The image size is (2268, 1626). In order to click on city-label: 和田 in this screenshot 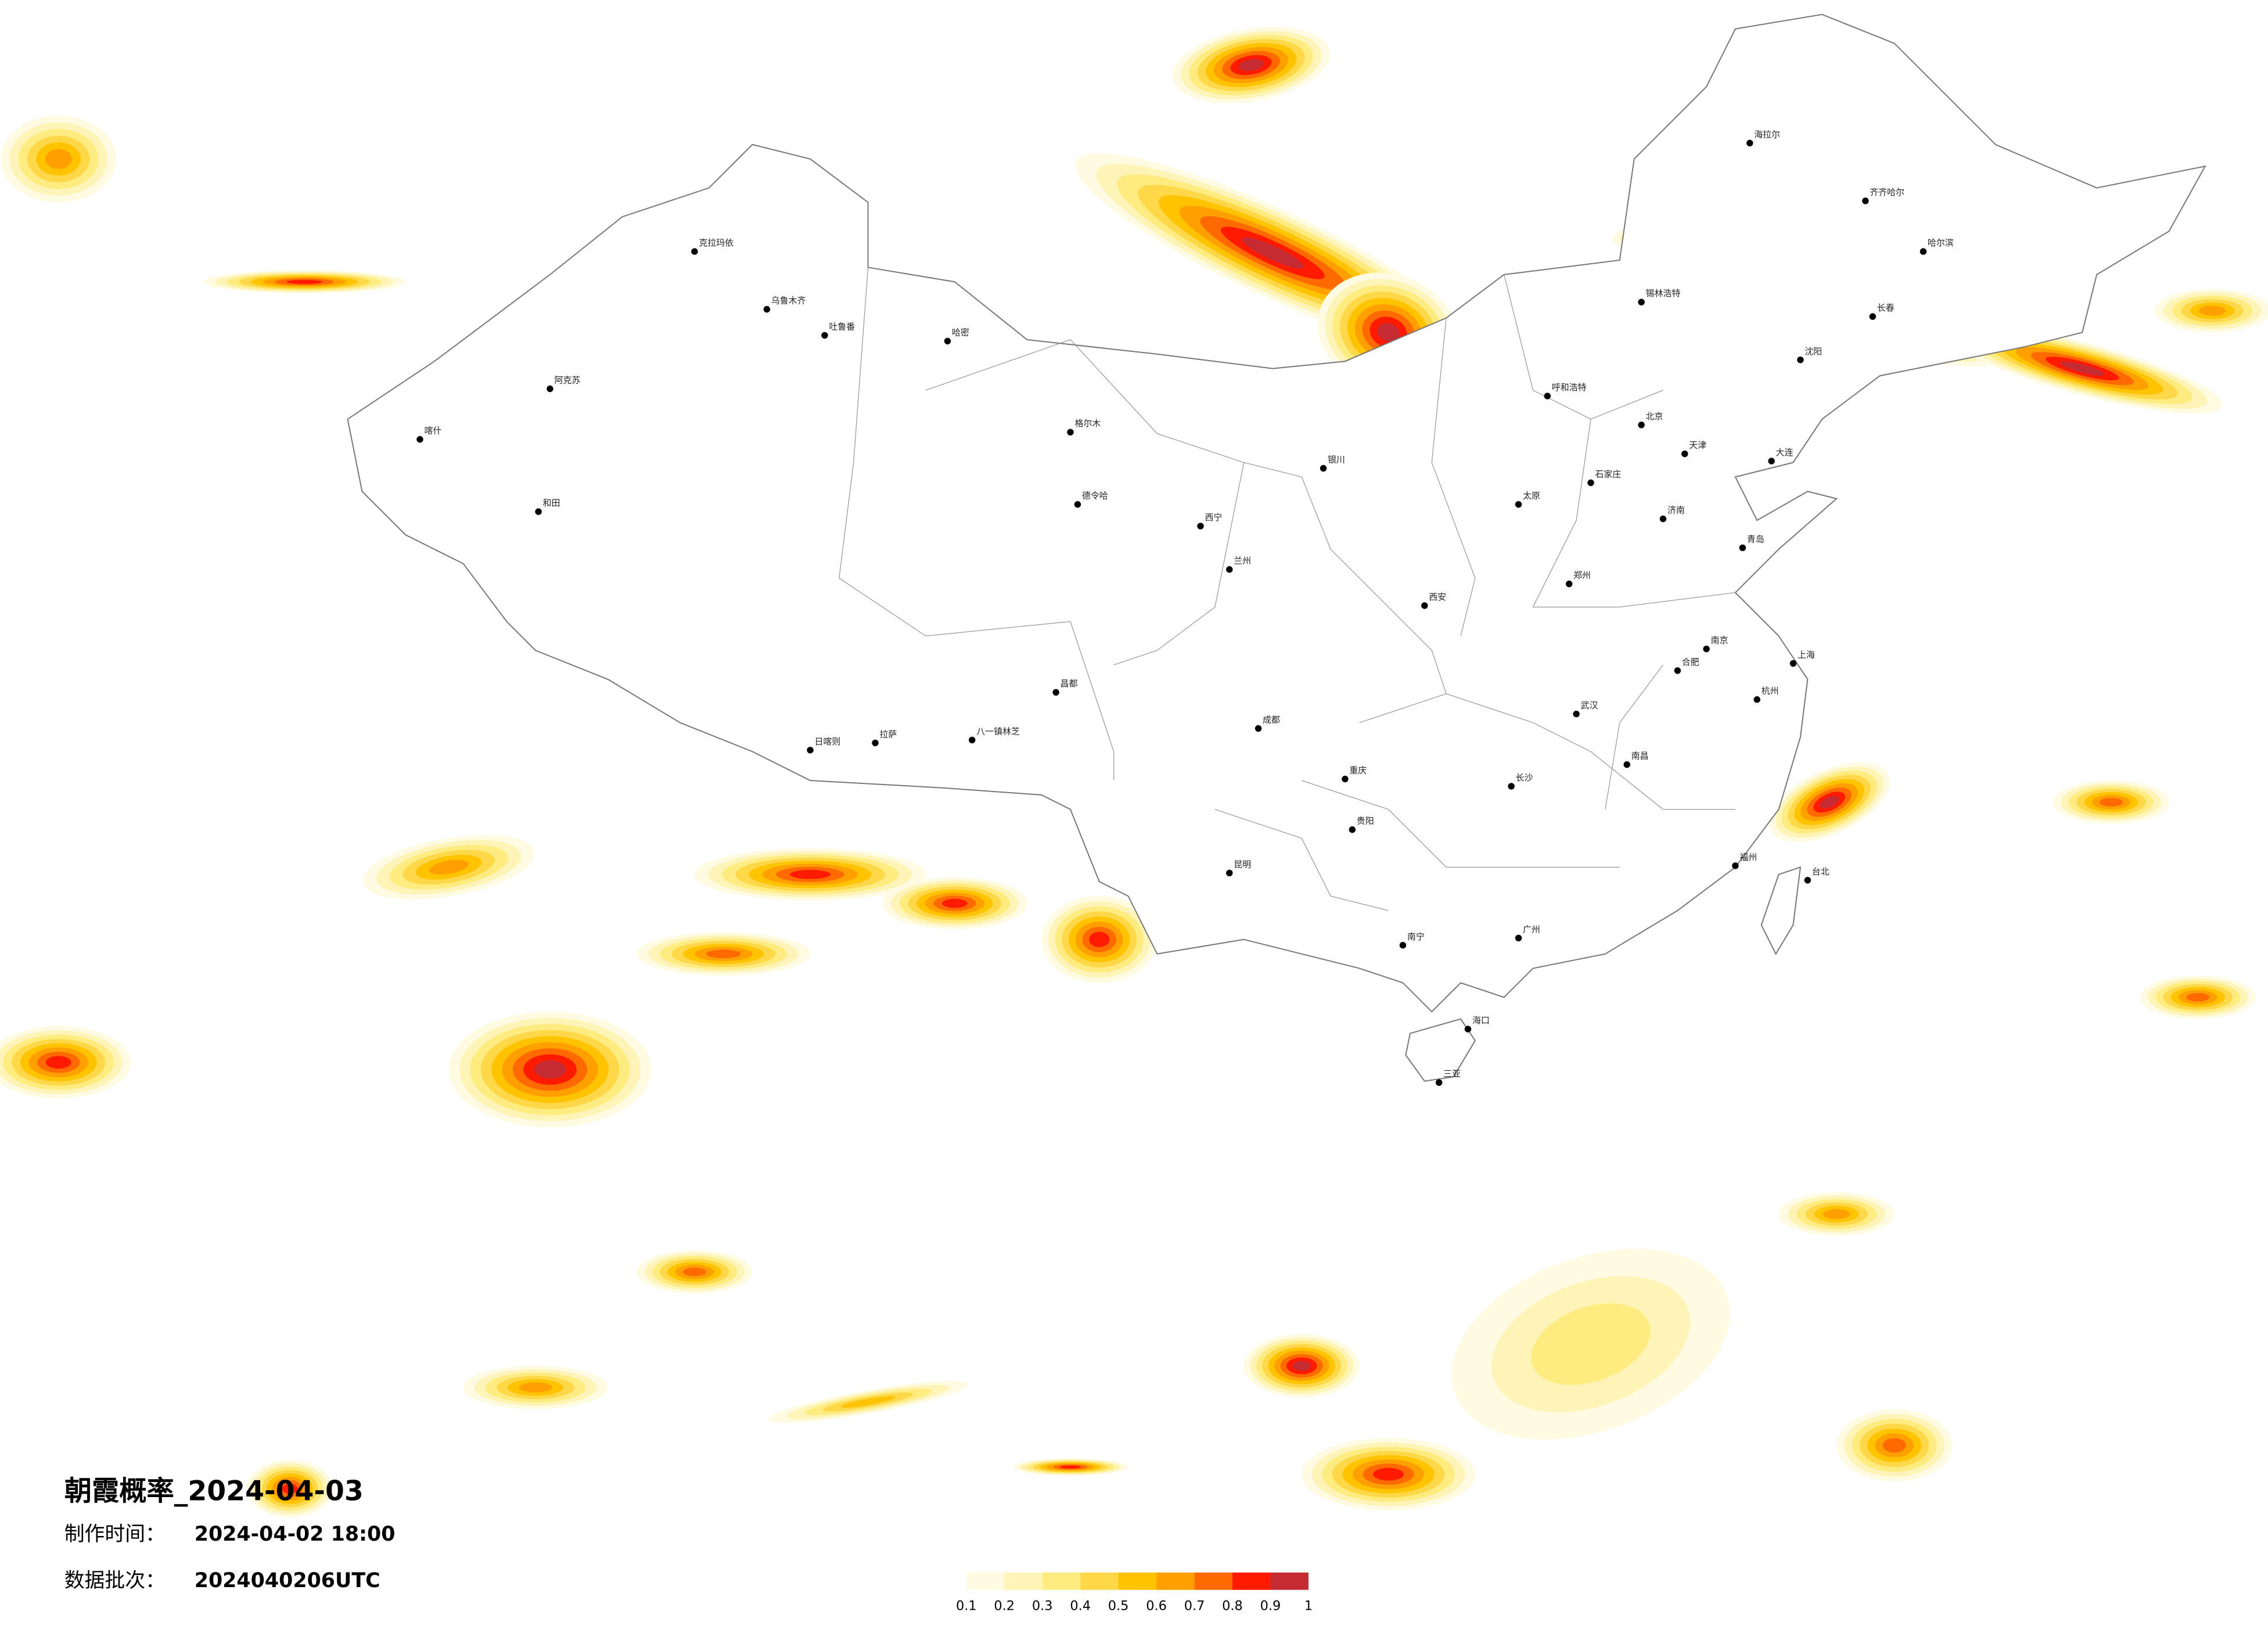, I will do `click(551, 503)`.